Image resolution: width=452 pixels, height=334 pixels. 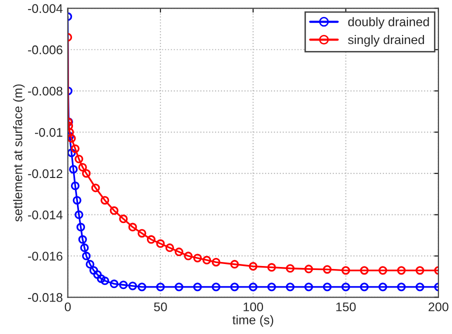 I want to click on legend-label: singly drained, so click(x=386, y=41).